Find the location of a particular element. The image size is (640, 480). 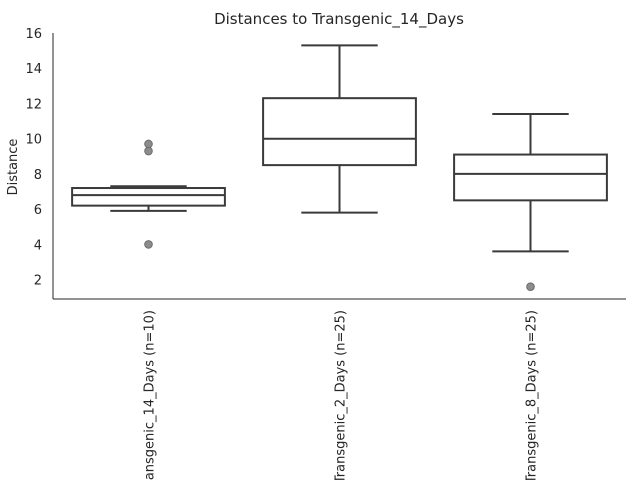

x-category-label: Transgenic_2_Days (n=25) is located at coordinates (341, 395).